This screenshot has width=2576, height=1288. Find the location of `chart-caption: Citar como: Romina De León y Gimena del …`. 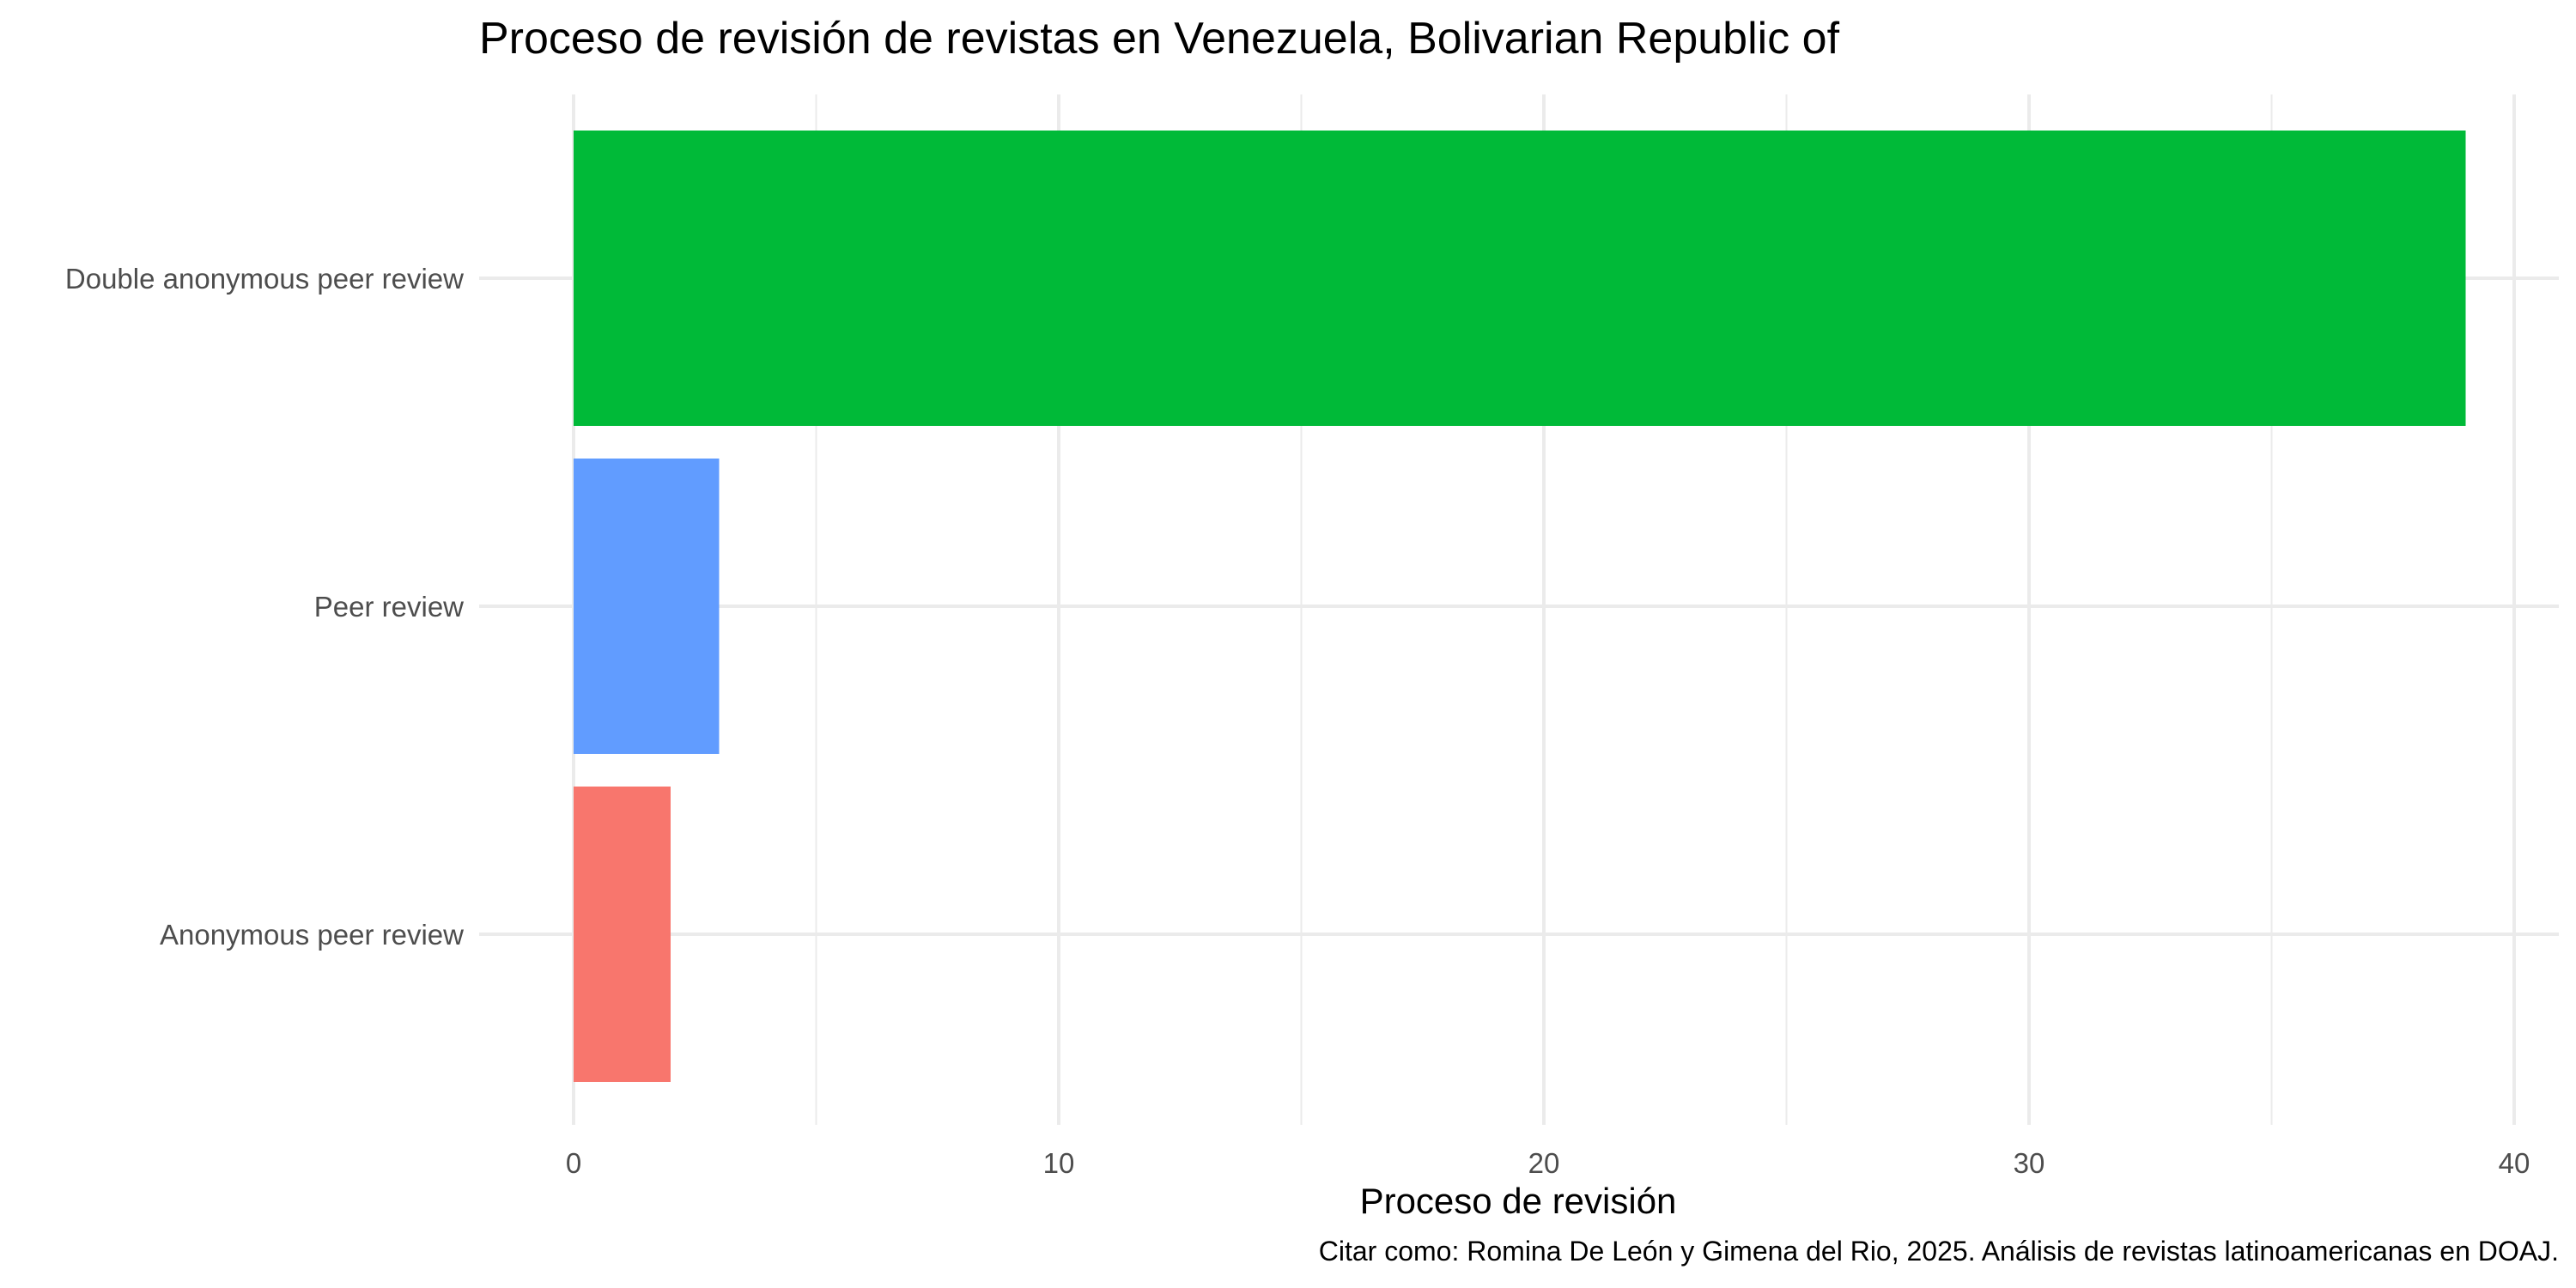

chart-caption: Citar como: Romina De León y Gimena del … is located at coordinates (1939, 1251).